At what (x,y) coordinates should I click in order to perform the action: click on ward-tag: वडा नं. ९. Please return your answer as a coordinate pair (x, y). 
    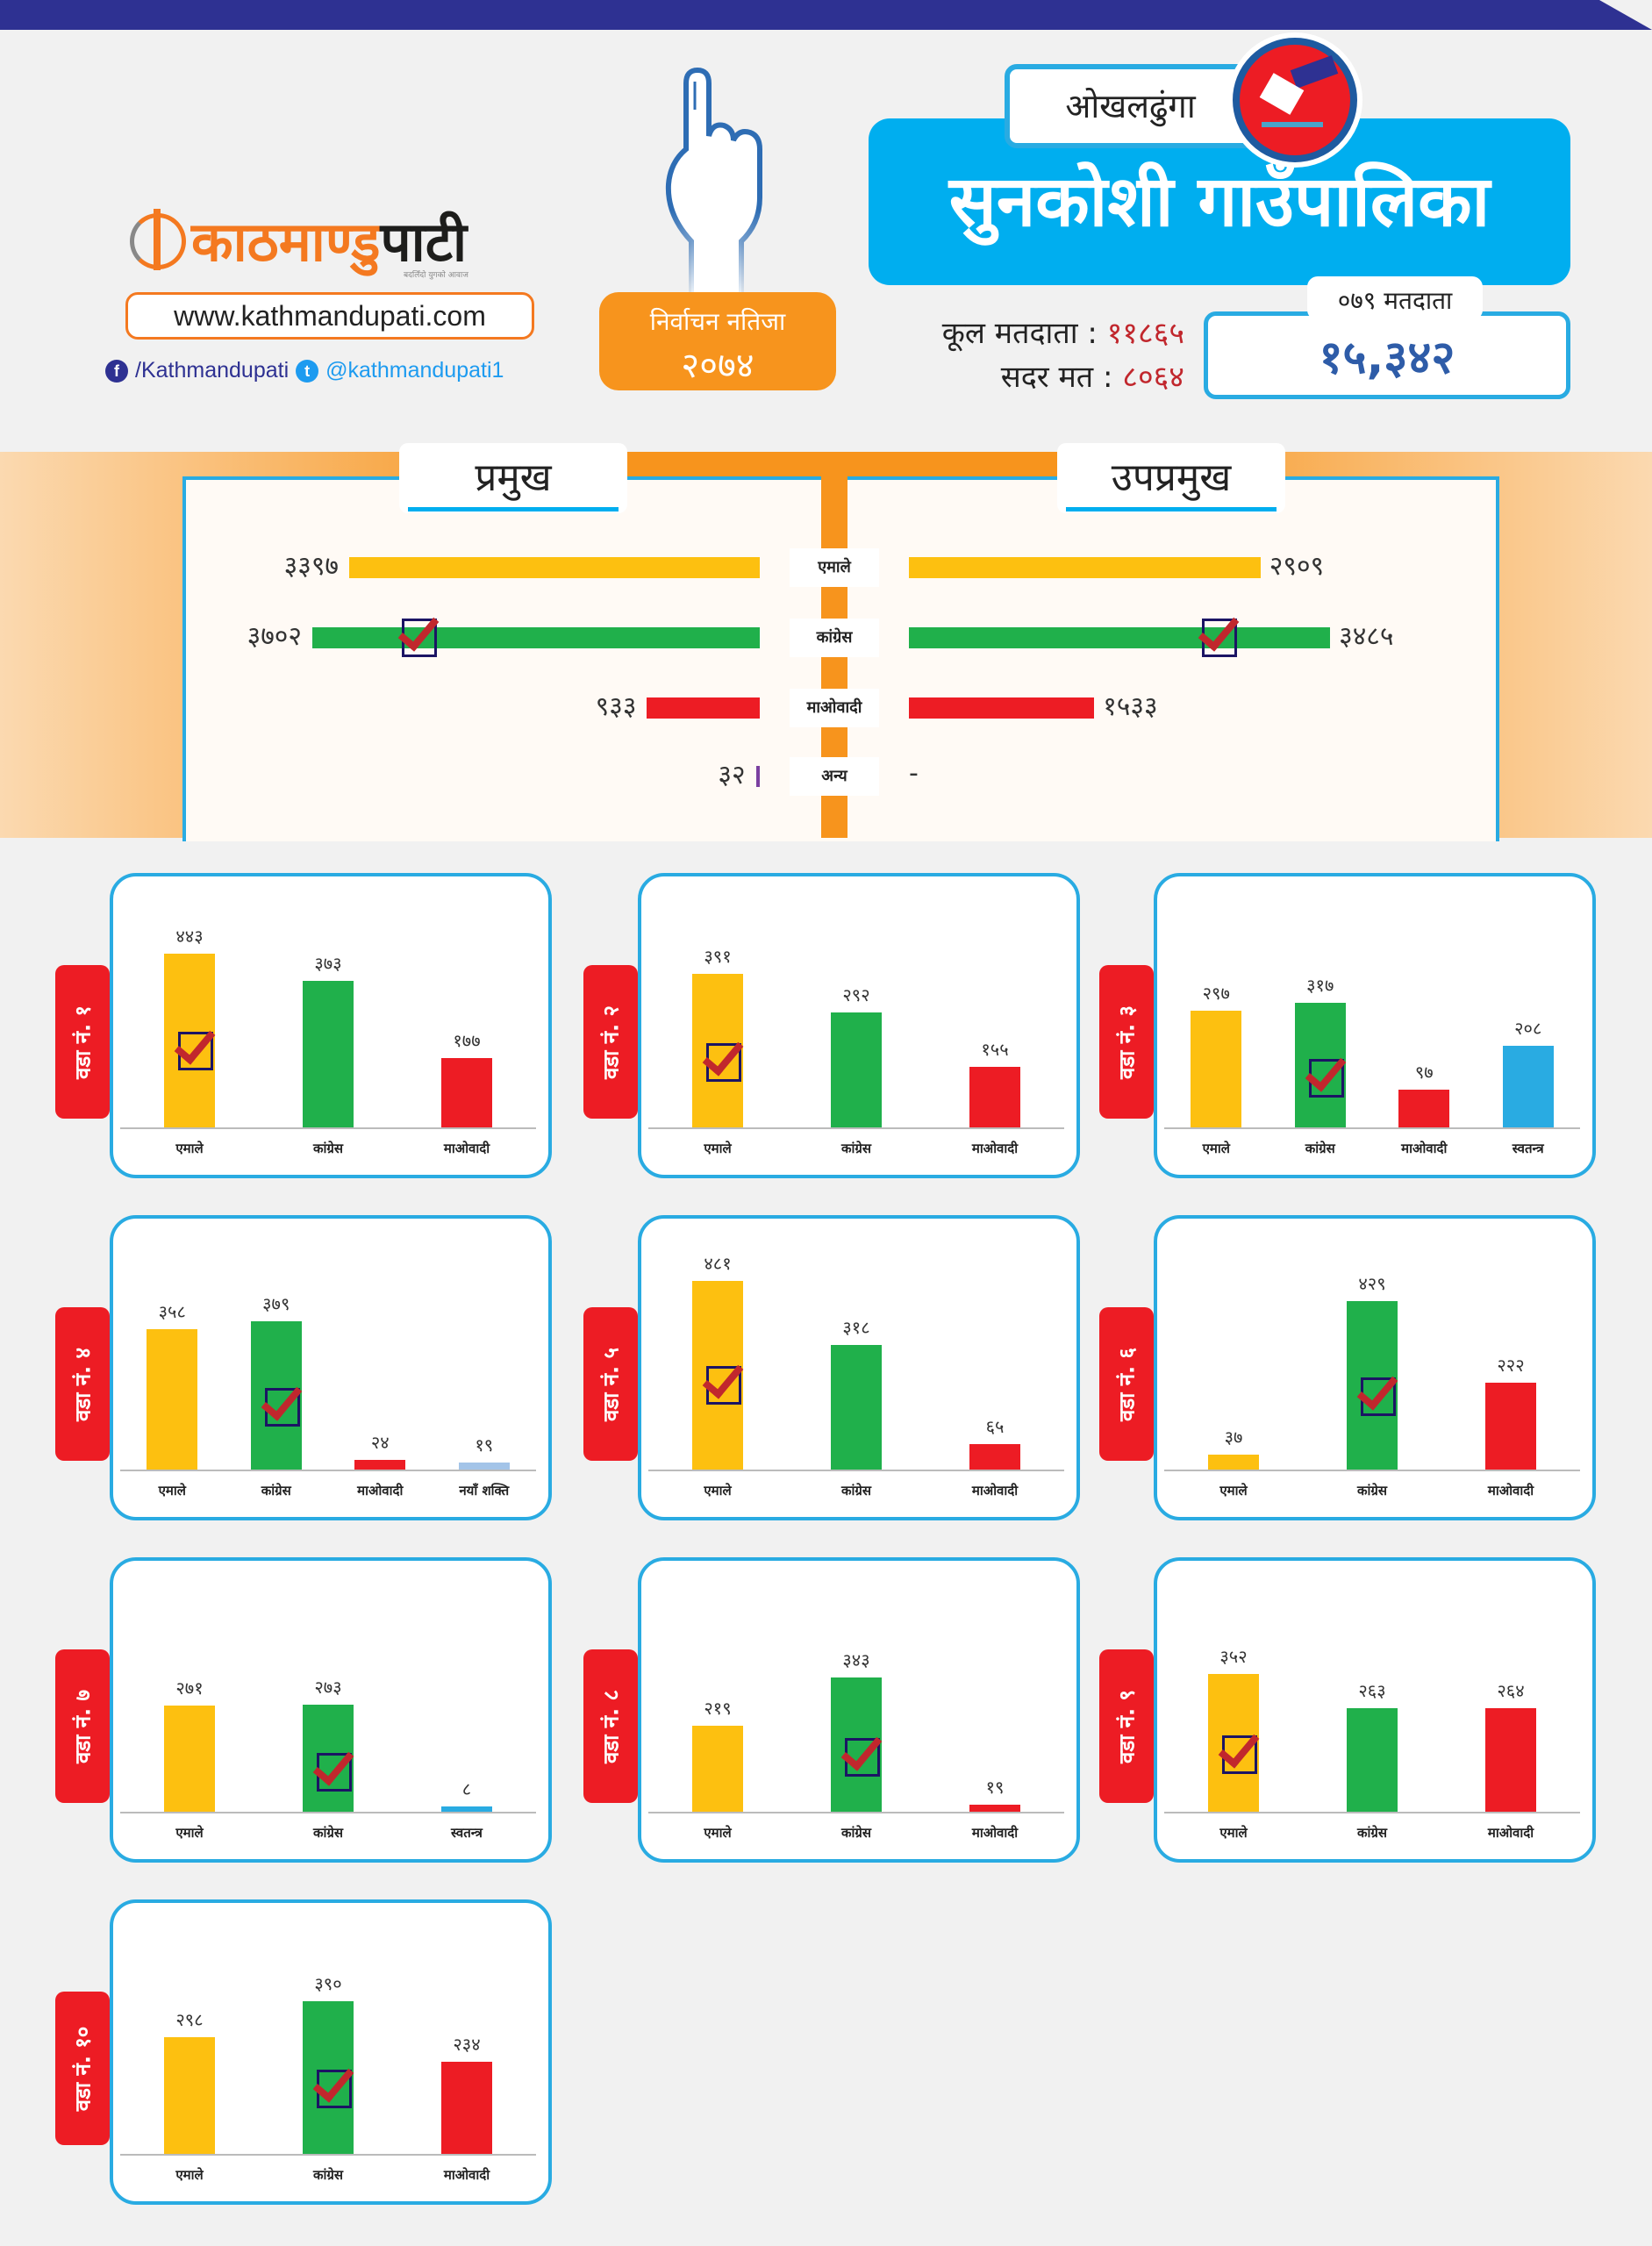
    Looking at the image, I should click on (1126, 1726).